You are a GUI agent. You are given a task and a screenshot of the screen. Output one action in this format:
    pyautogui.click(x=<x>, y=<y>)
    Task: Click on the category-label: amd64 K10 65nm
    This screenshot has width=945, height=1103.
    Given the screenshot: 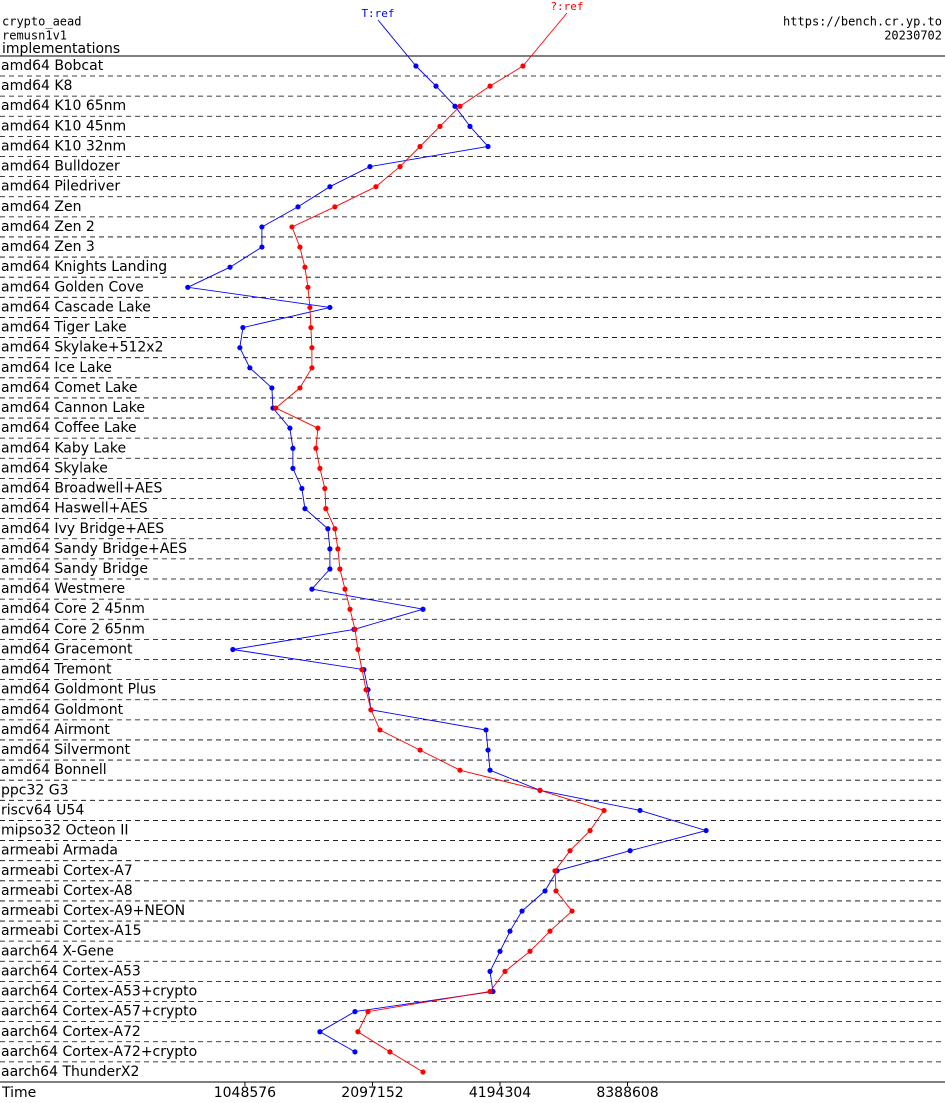 What is the action you would take?
    pyautogui.click(x=63, y=106)
    